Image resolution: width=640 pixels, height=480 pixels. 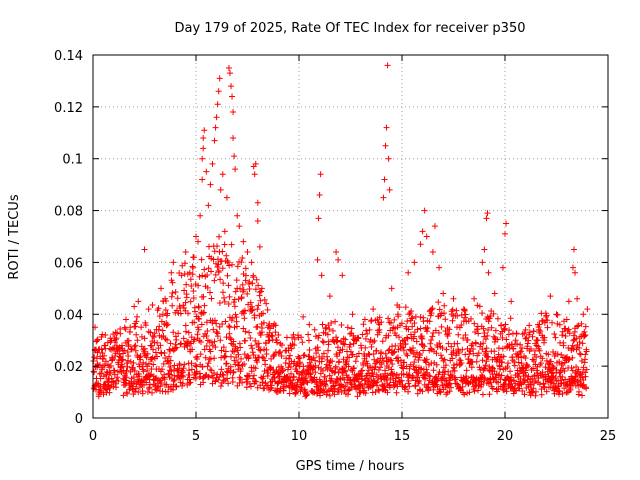 I want to click on x-tick-label: 0, so click(x=93, y=436).